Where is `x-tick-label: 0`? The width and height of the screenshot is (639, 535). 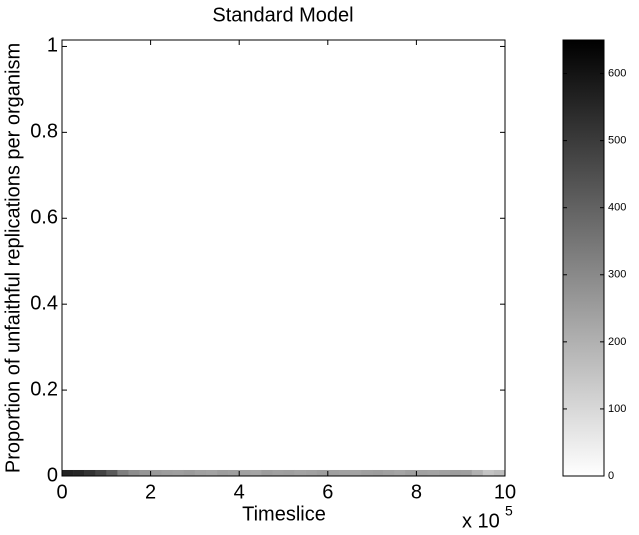
x-tick-label: 0 is located at coordinates (61, 492).